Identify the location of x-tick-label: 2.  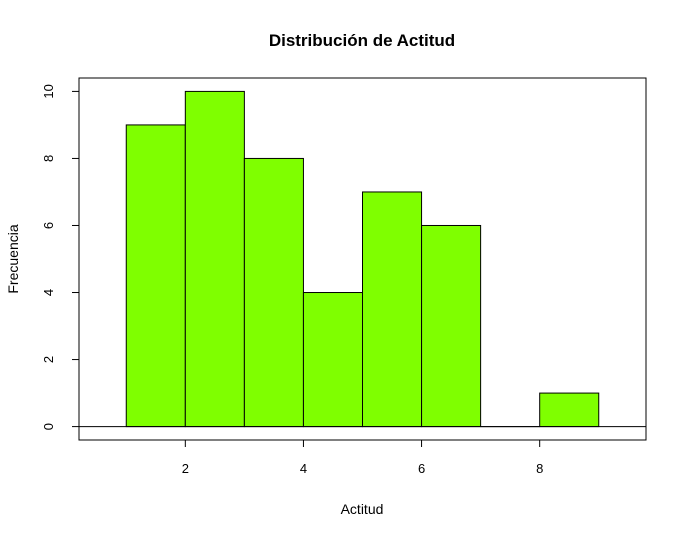
(185, 468).